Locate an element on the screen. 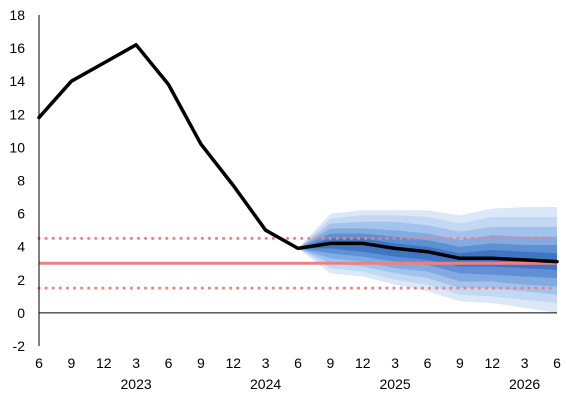 The height and width of the screenshot is (394, 566). x-year-label: 2025 is located at coordinates (395, 384).